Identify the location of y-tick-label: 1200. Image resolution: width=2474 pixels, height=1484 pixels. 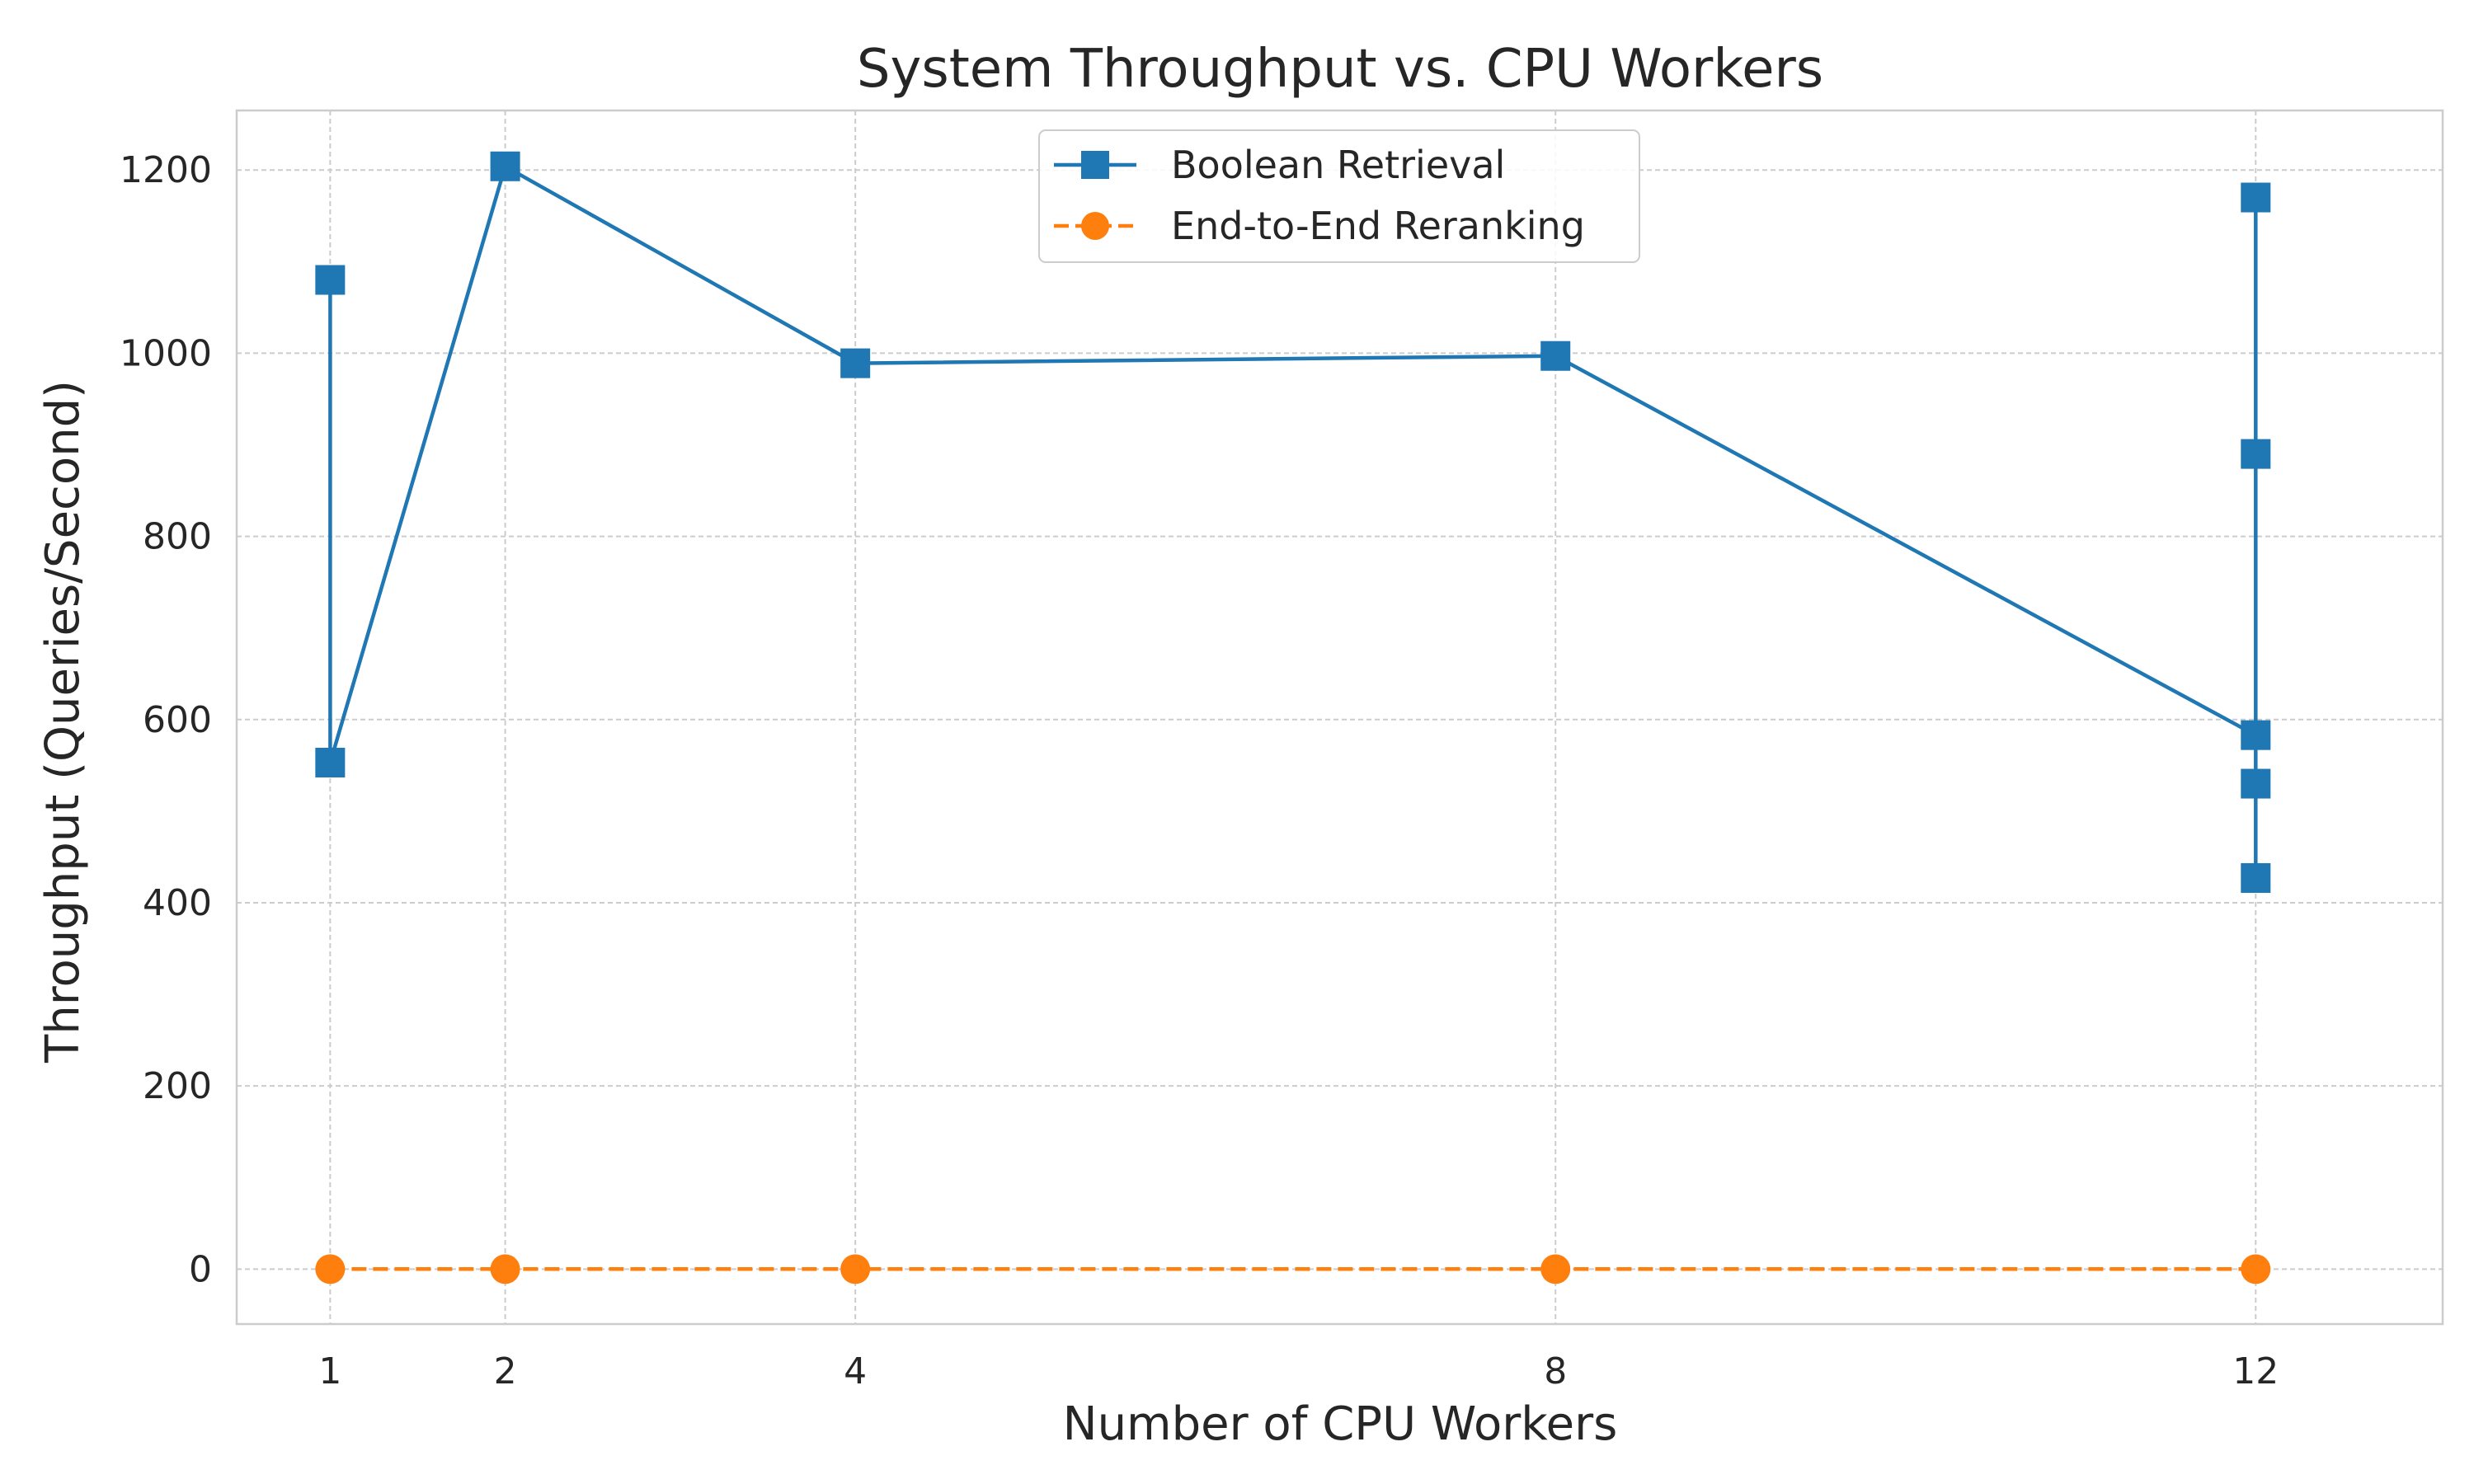
(166, 170).